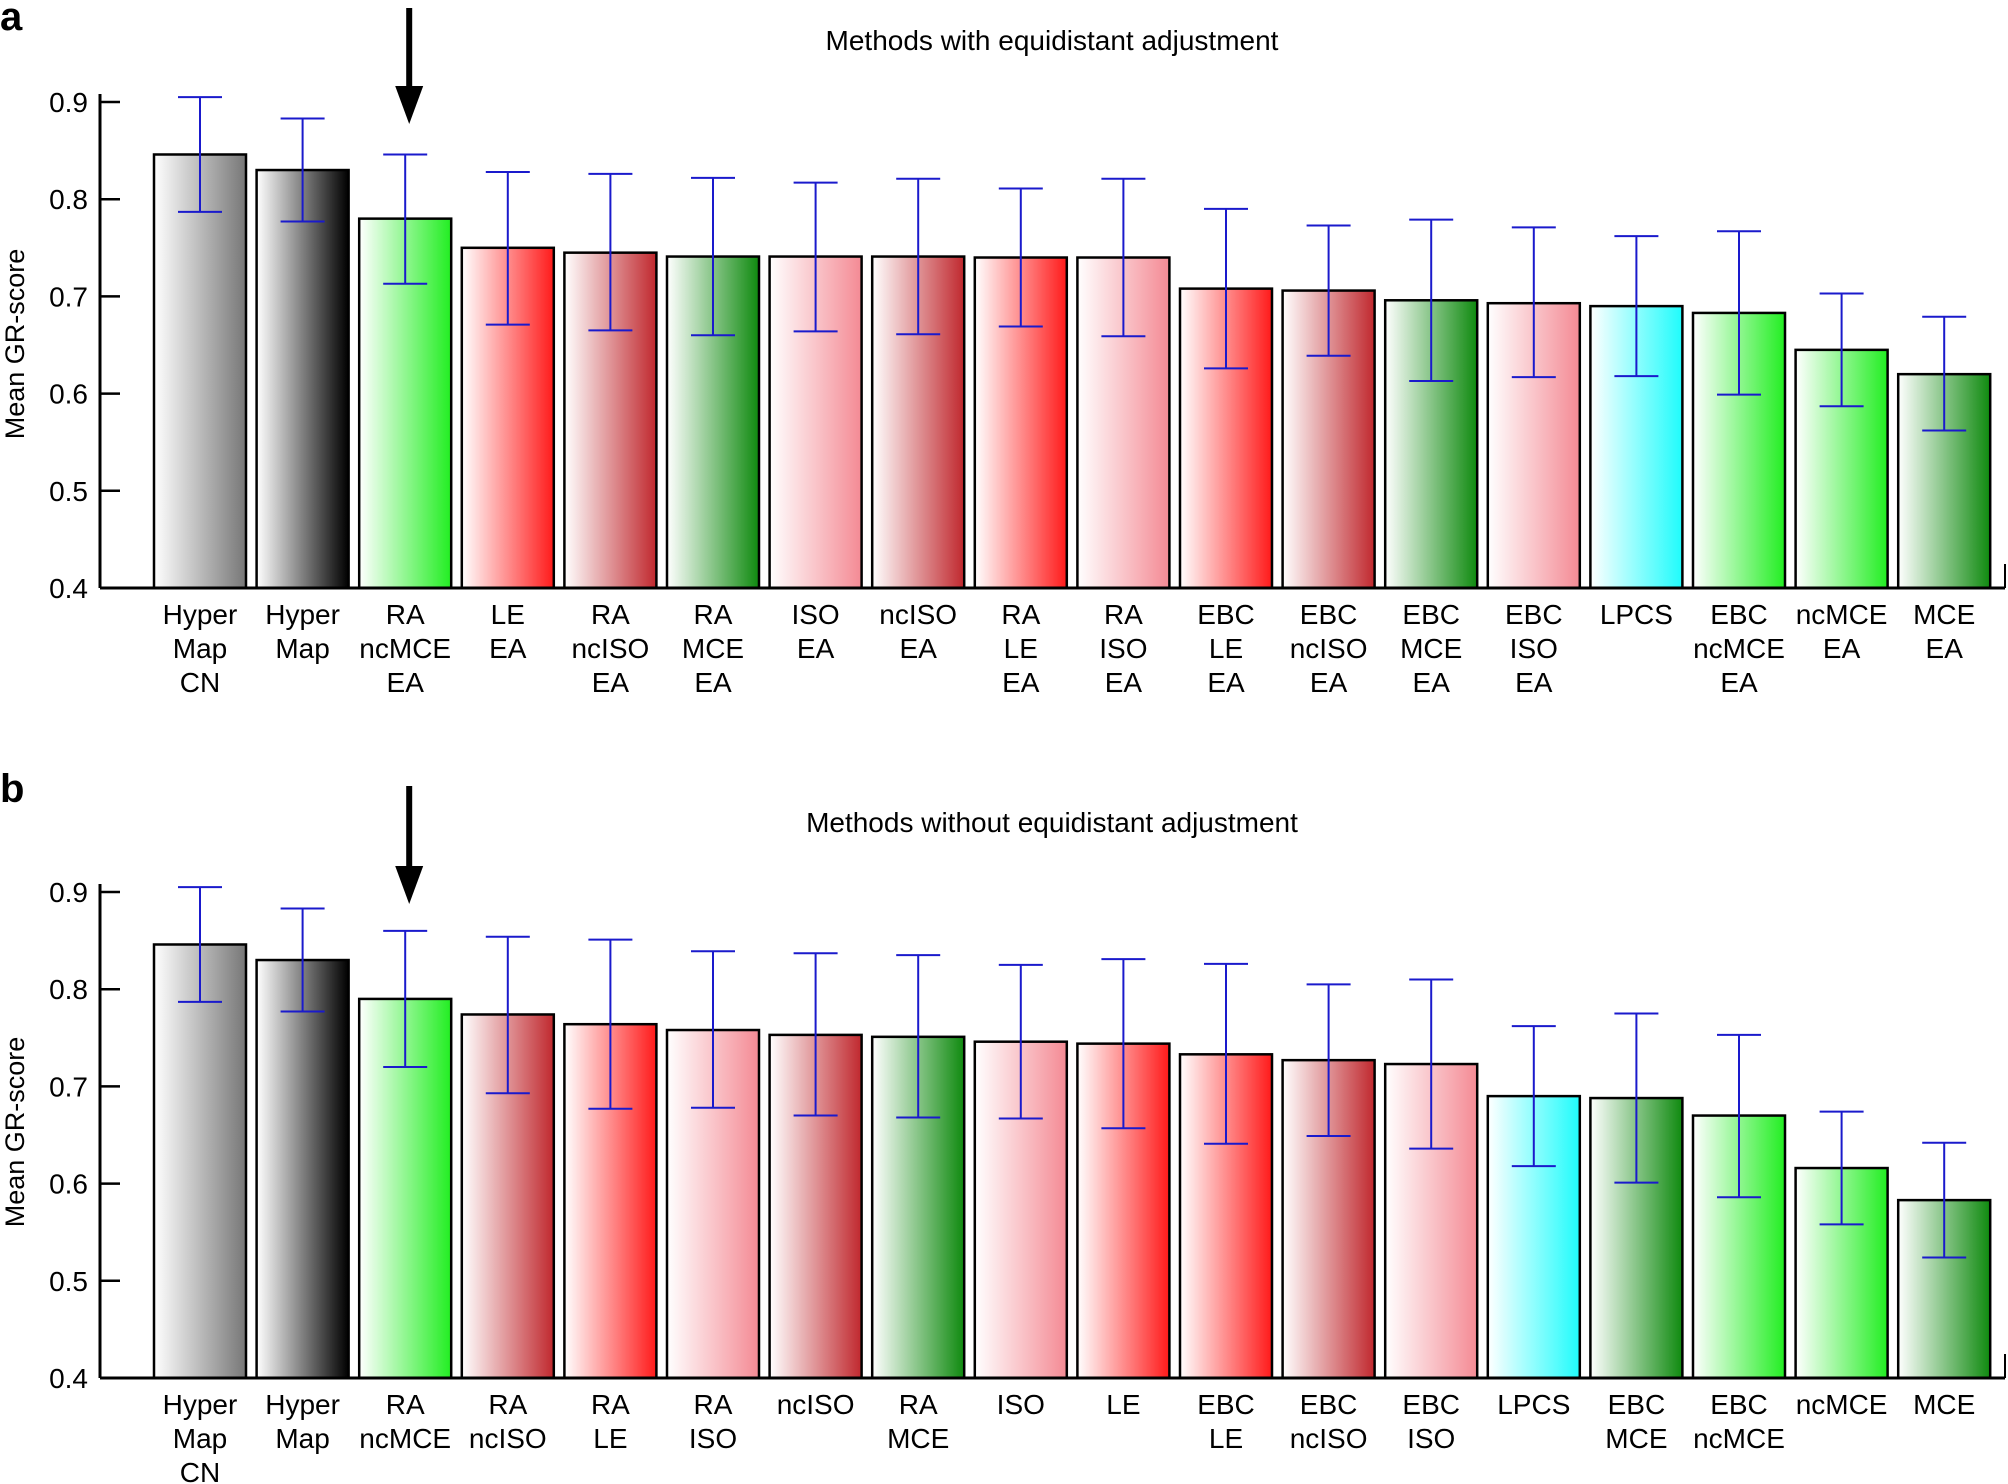 The image size is (2008, 1484). Describe the element at coordinates (713, 1421) in the screenshot. I see `panel-b-x-tick-label-5: RA ISO` at that location.